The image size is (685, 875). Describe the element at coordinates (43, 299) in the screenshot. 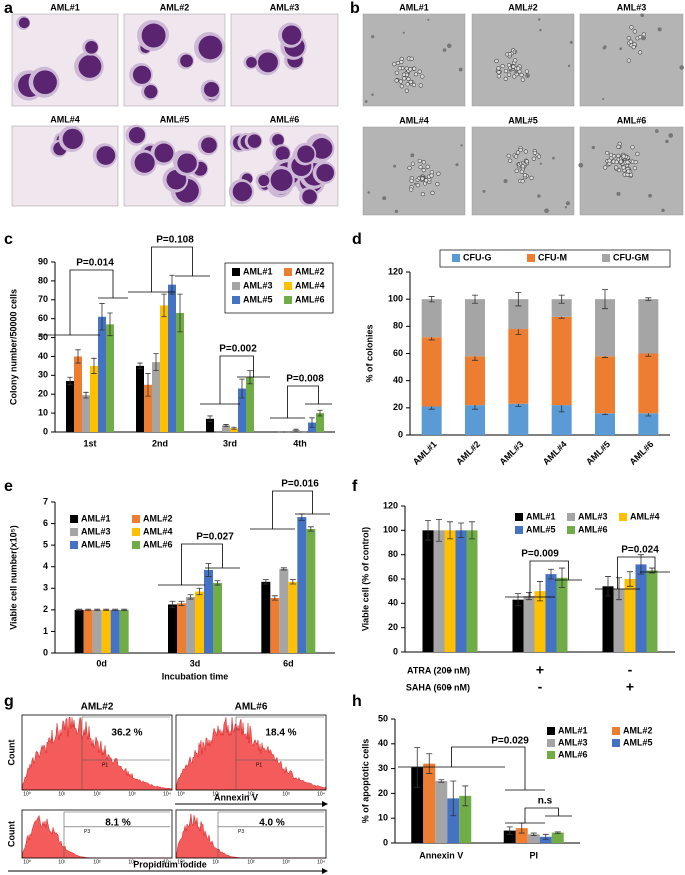

I see `y-tick-label: 70` at that location.